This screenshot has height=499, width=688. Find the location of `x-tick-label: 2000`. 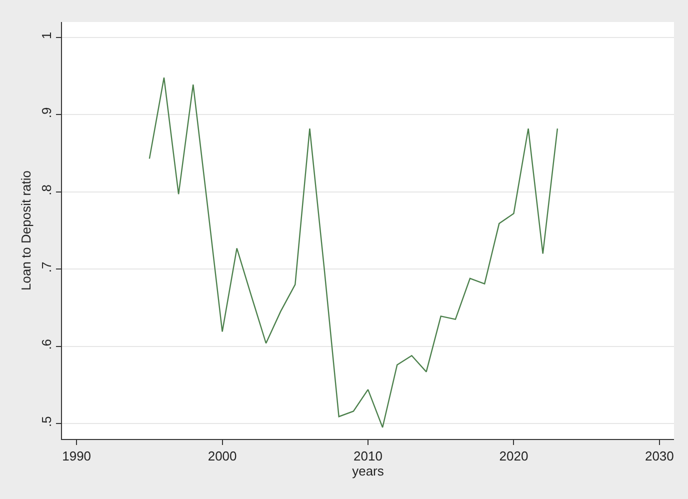

x-tick-label: 2000 is located at coordinates (222, 456).